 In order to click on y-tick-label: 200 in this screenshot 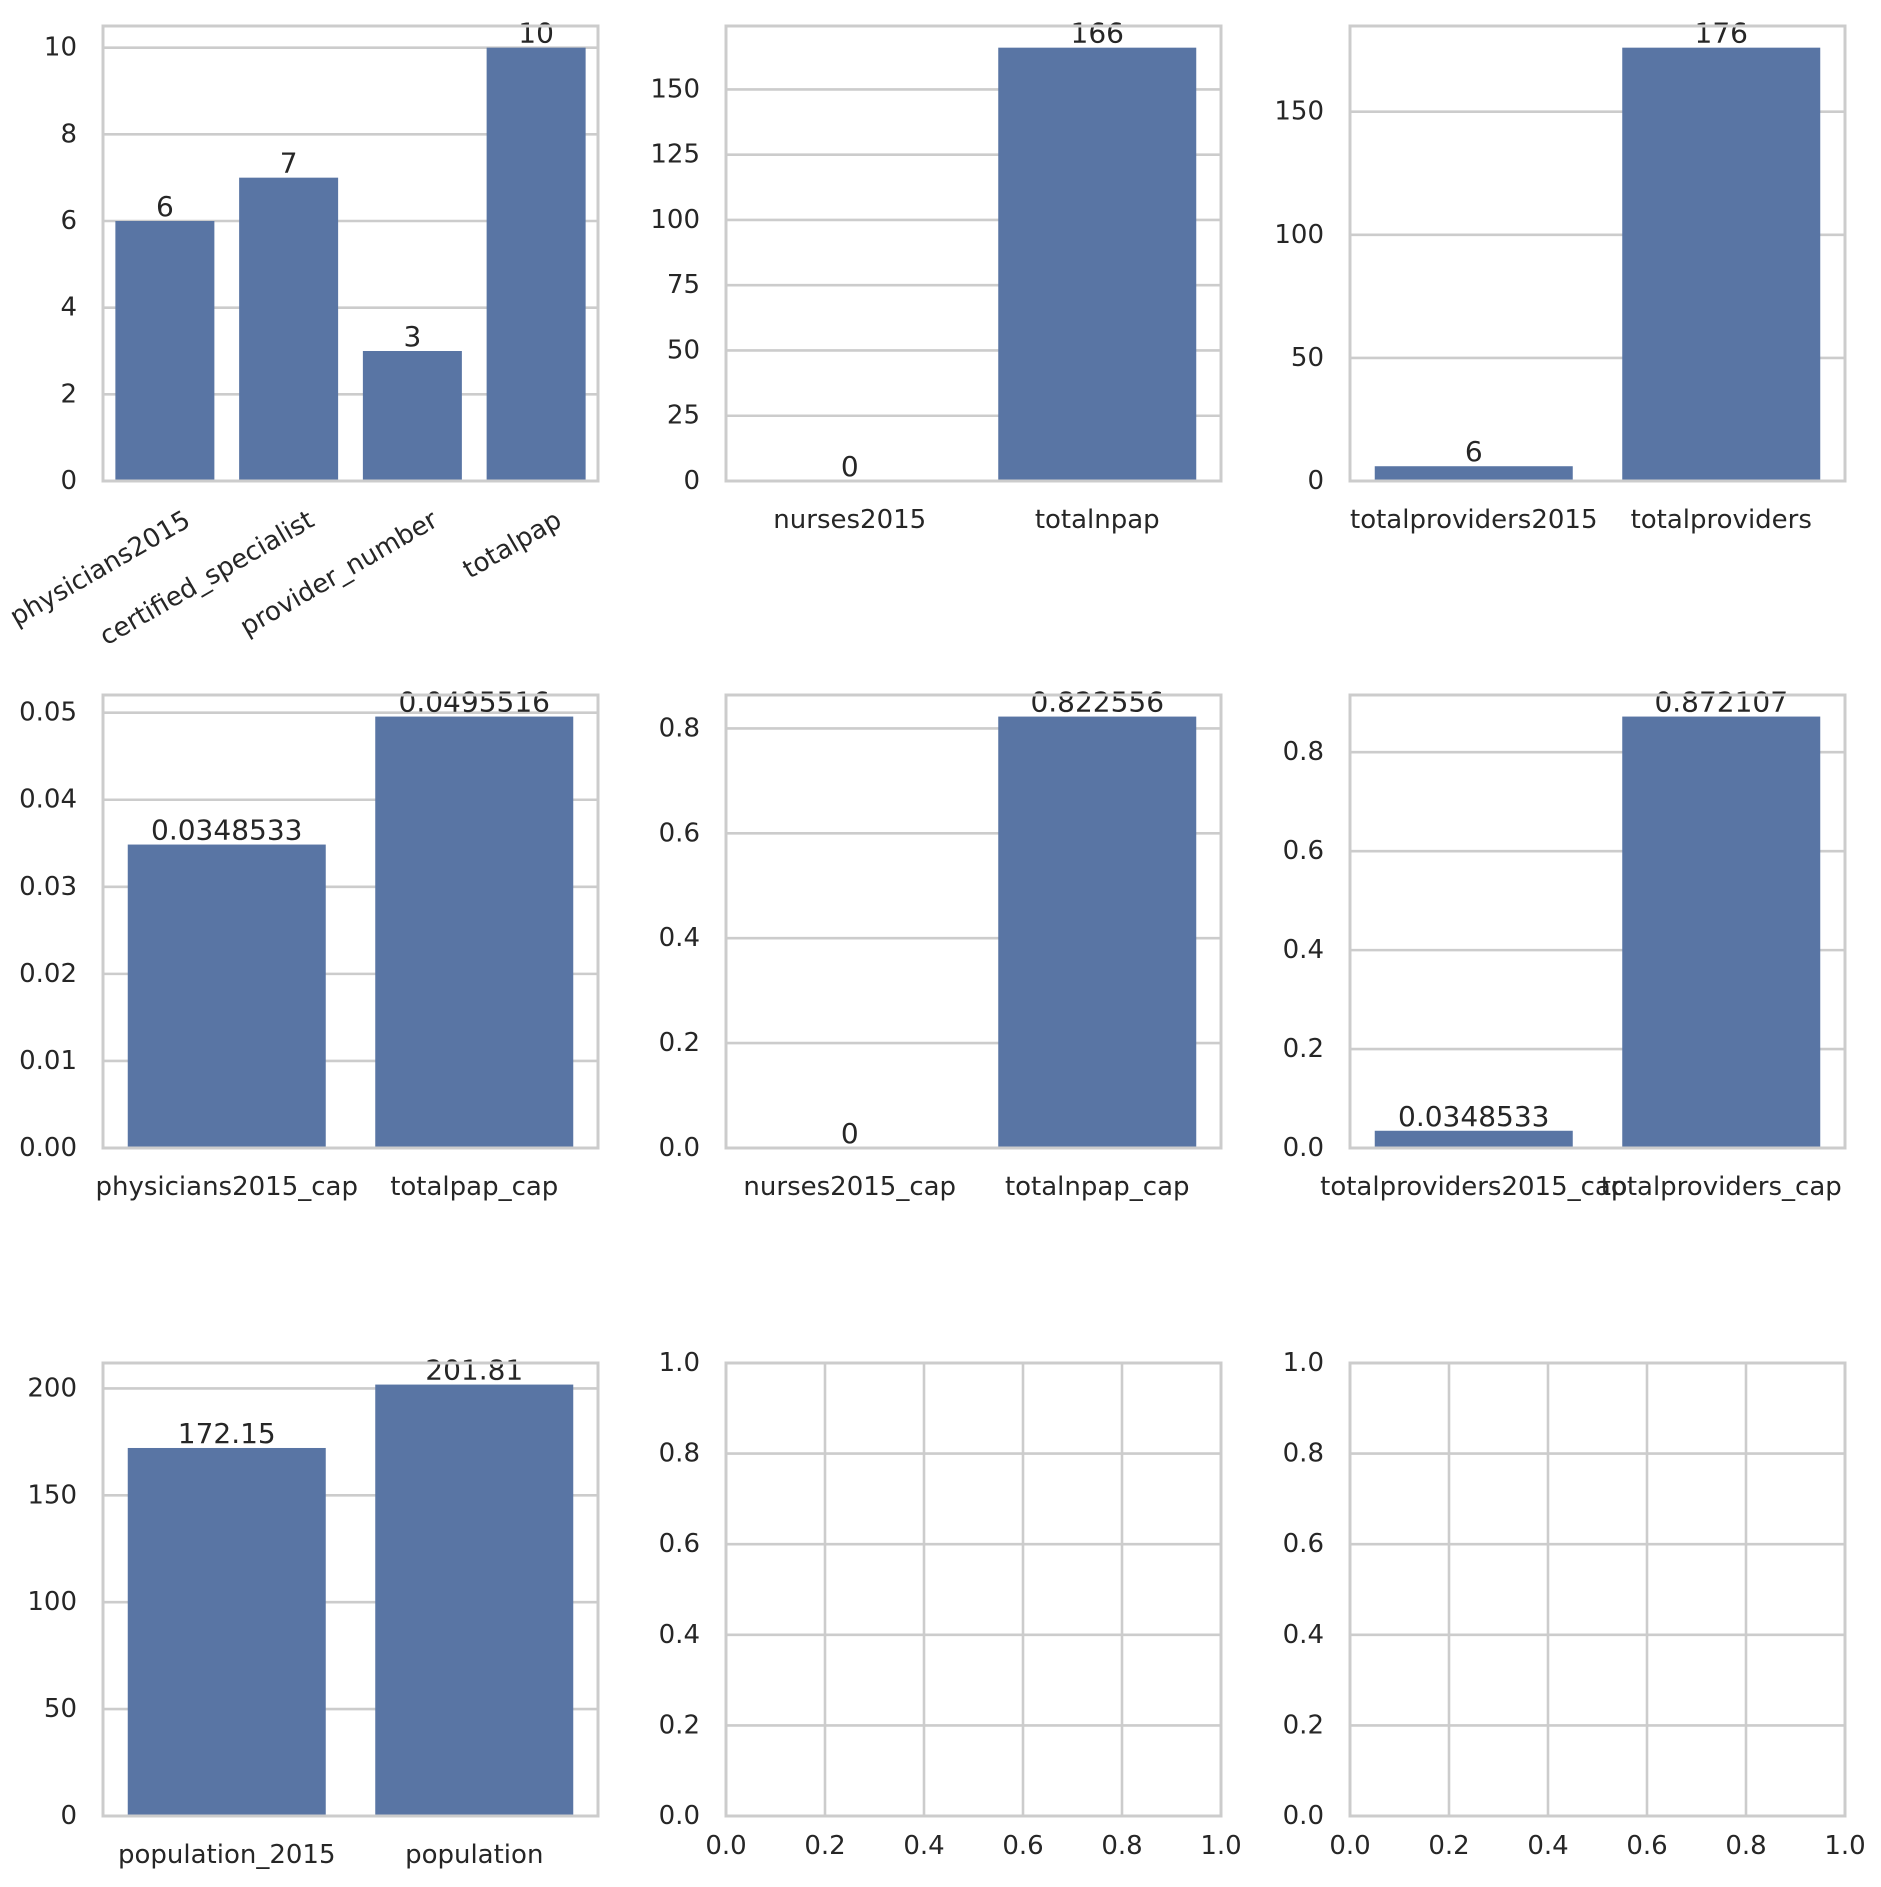, I will do `click(52, 1388)`.